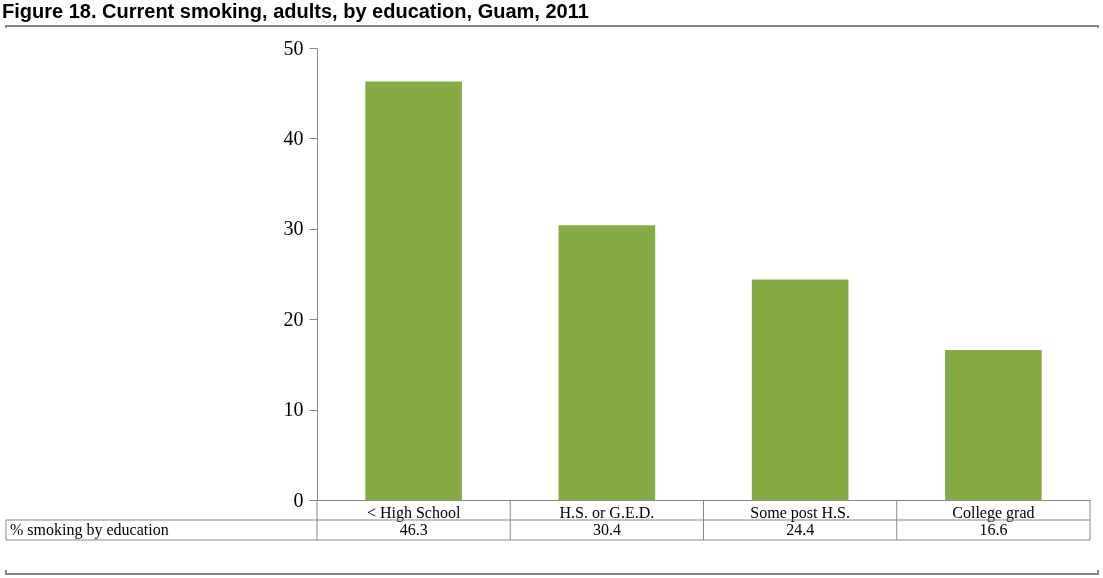 The image size is (1103, 578). What do you see at coordinates (607, 512) in the screenshot?
I see `x-tick-label: H.S. or G.E.D.` at bounding box center [607, 512].